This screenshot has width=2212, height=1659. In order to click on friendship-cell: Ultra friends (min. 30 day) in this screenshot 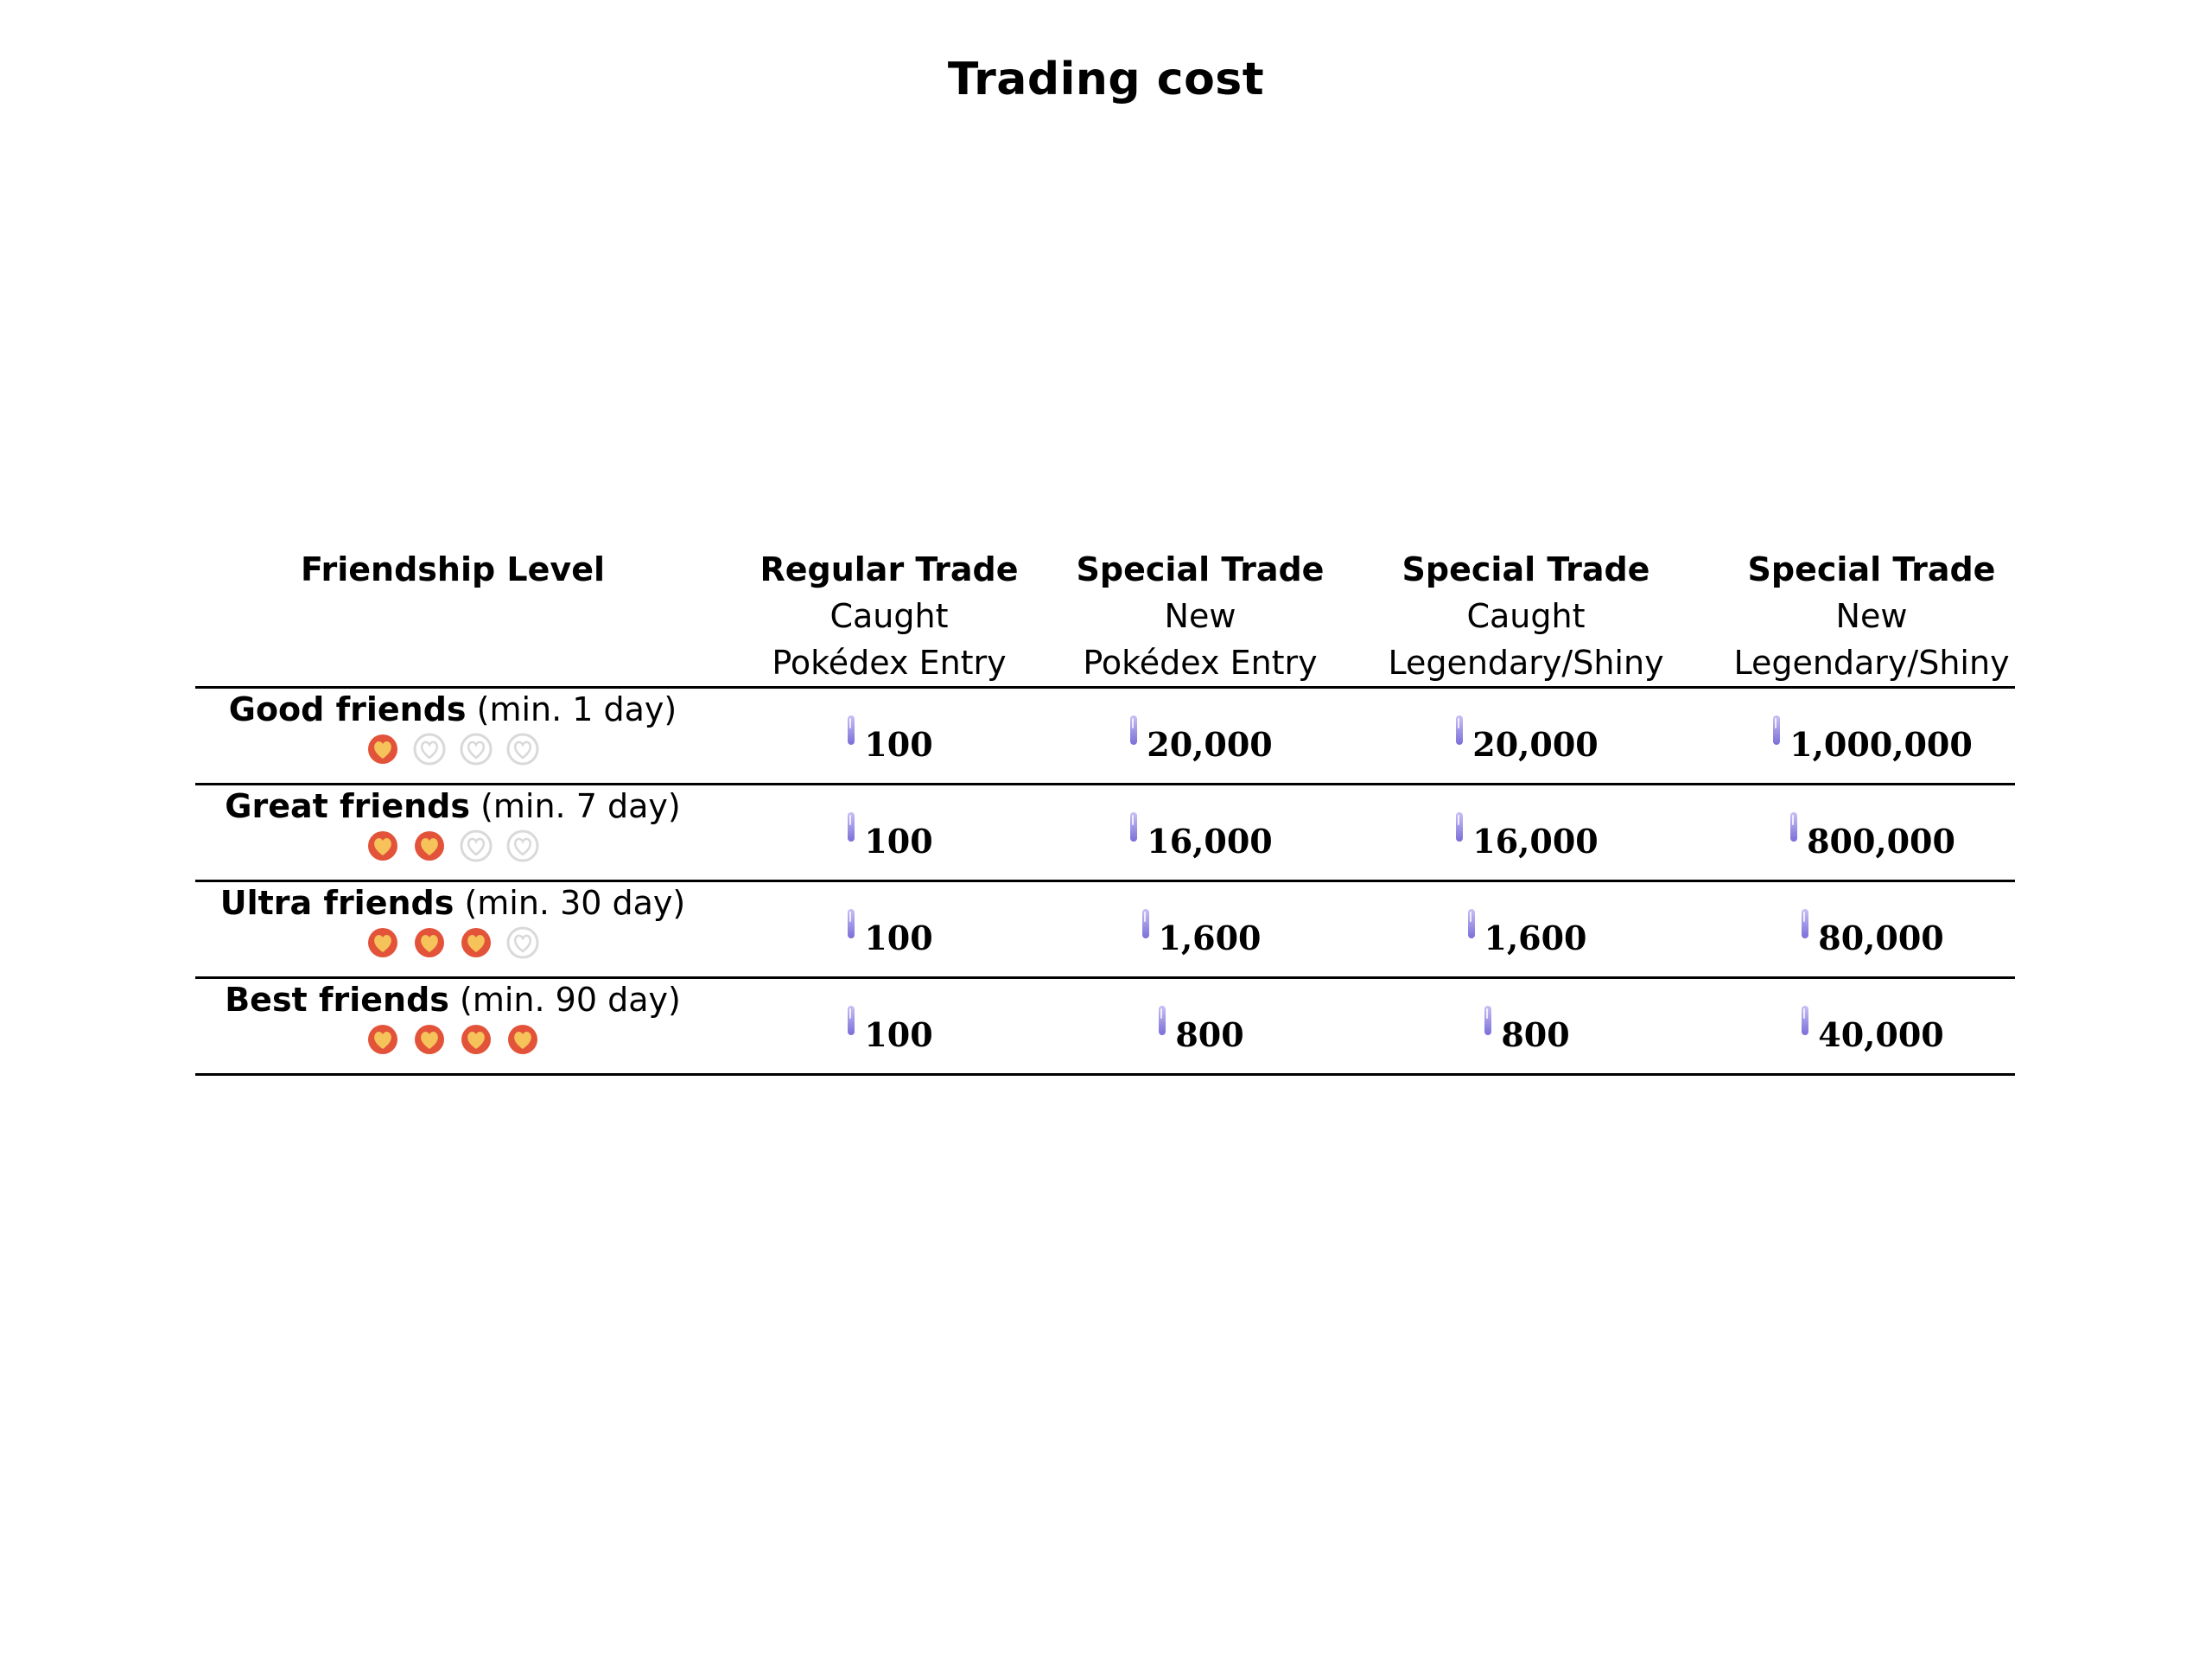, I will do `click(452, 921)`.